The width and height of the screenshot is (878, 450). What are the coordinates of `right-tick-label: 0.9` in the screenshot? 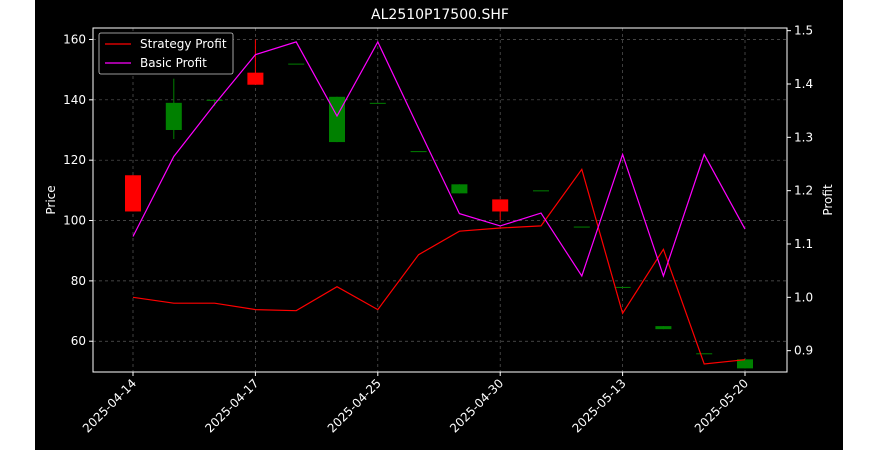 It's located at (803, 351).